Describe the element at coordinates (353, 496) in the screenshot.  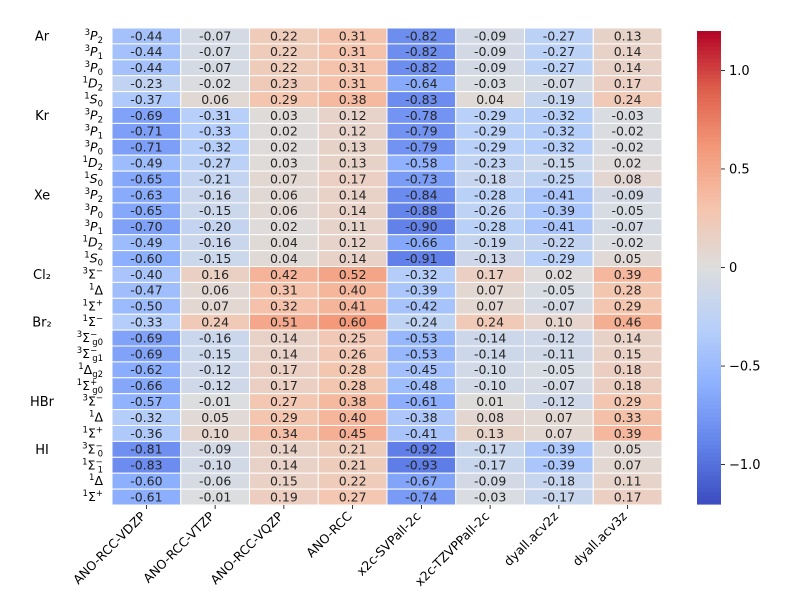
I see `cell-value-label: 0.27` at that location.